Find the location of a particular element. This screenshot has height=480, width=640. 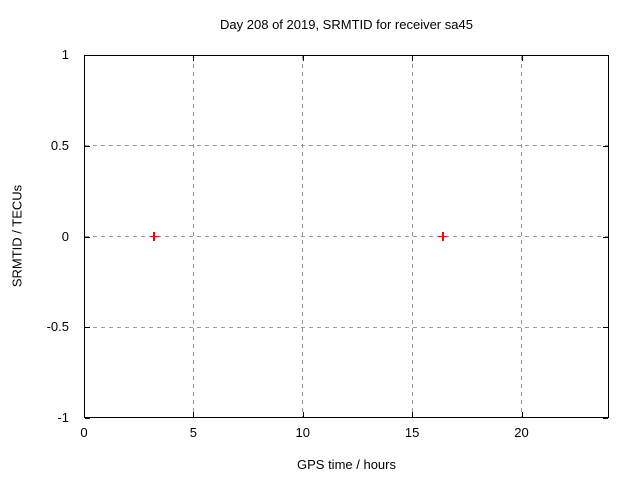

x-tick-label: 15 is located at coordinates (412, 432).